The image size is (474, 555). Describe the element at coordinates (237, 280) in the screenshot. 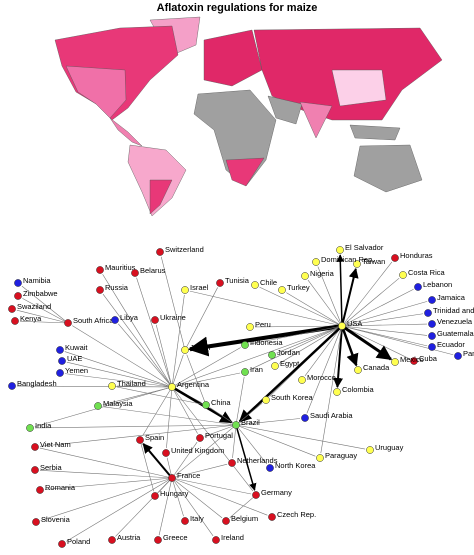

I see `node-label: Tunisia` at that location.